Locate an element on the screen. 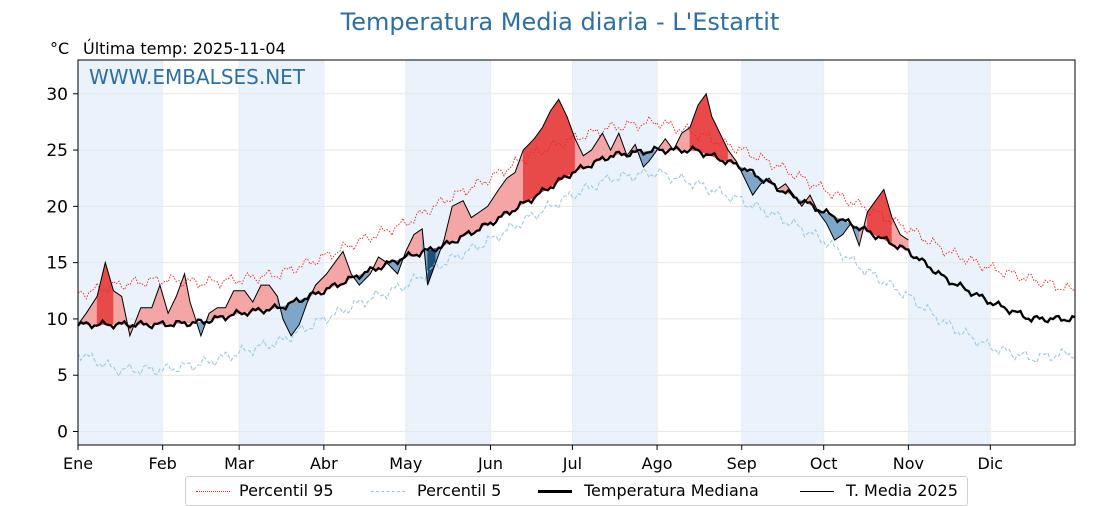 The image size is (1120, 506). y-tick-label: 10 is located at coordinates (57, 320).